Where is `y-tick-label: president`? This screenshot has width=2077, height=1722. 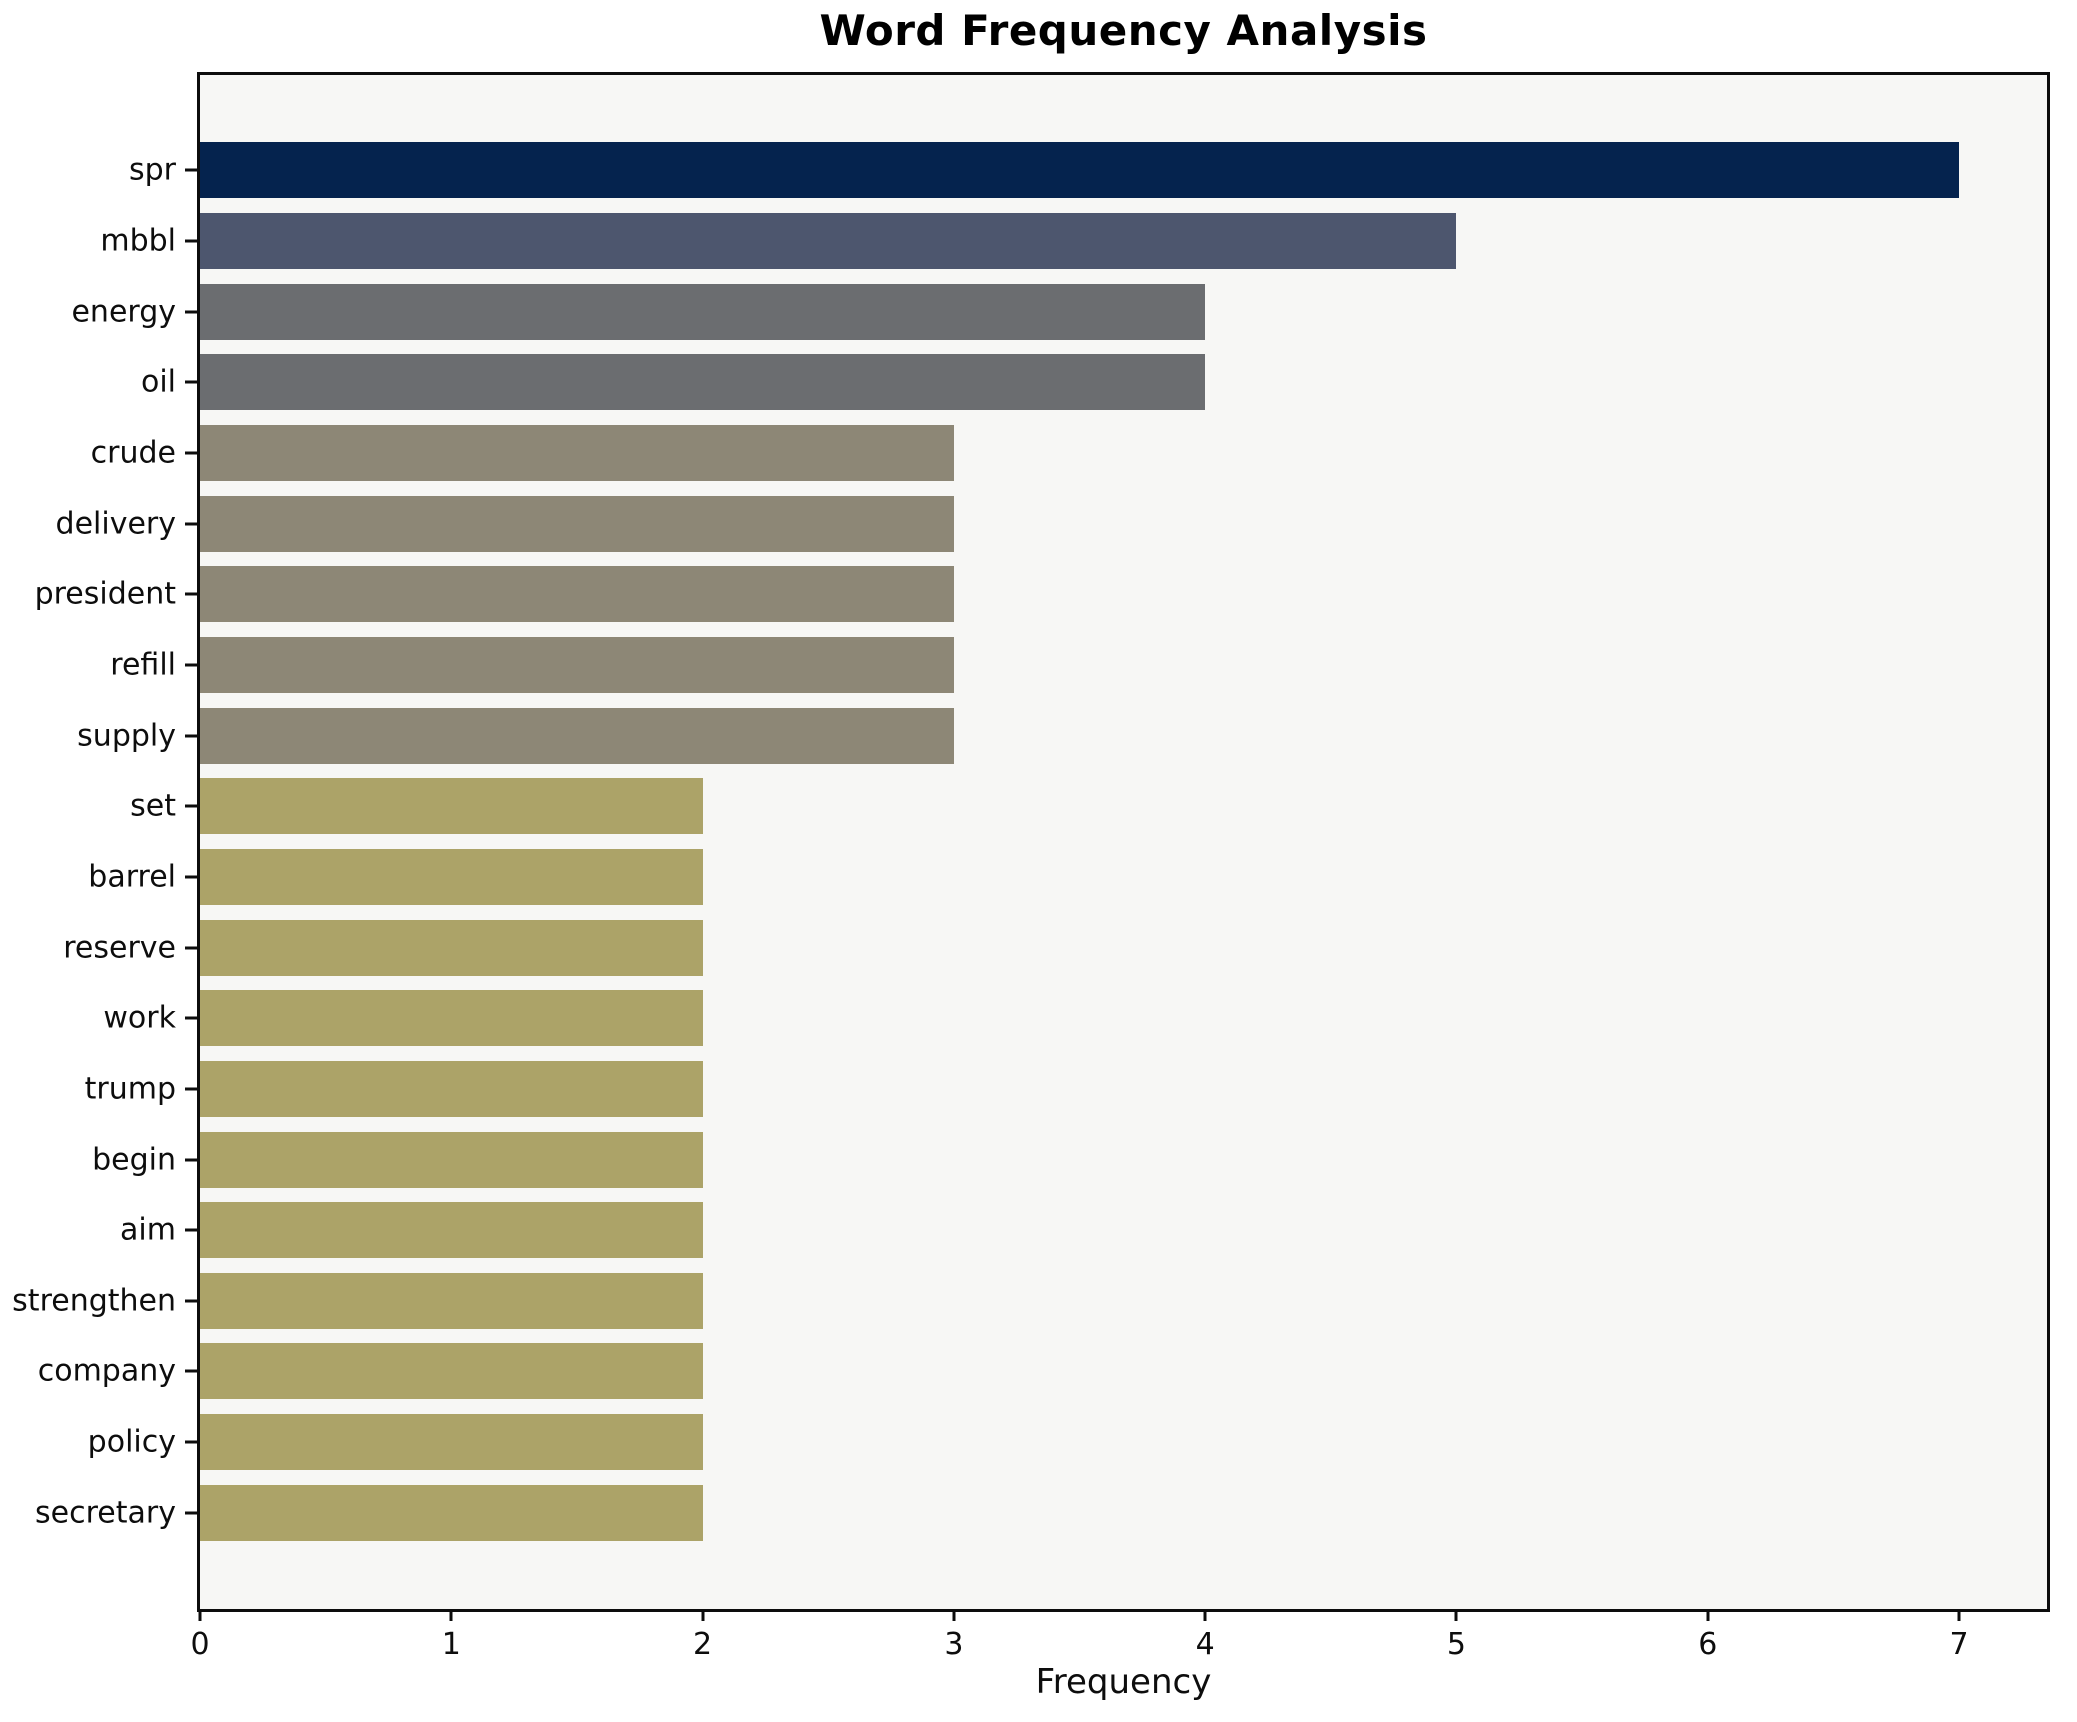 y-tick-label: president is located at coordinates (105, 594).